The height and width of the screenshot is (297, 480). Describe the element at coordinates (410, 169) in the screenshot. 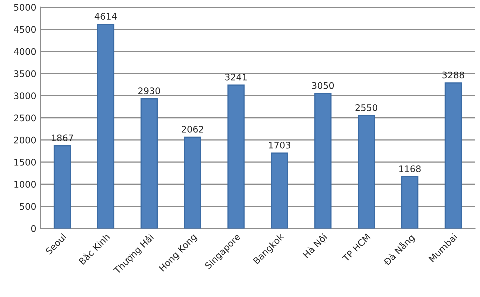

I see `data-label: 1168` at that location.